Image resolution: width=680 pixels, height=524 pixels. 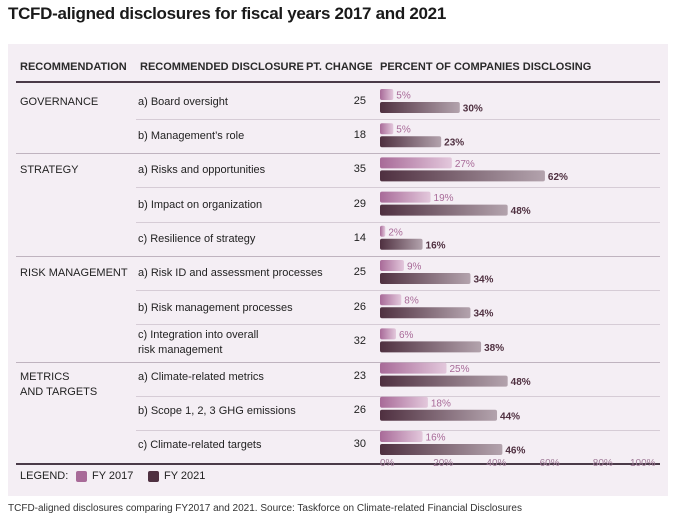 What do you see at coordinates (153, 476) in the screenshot?
I see `legend-swatch-fy2021` at bounding box center [153, 476].